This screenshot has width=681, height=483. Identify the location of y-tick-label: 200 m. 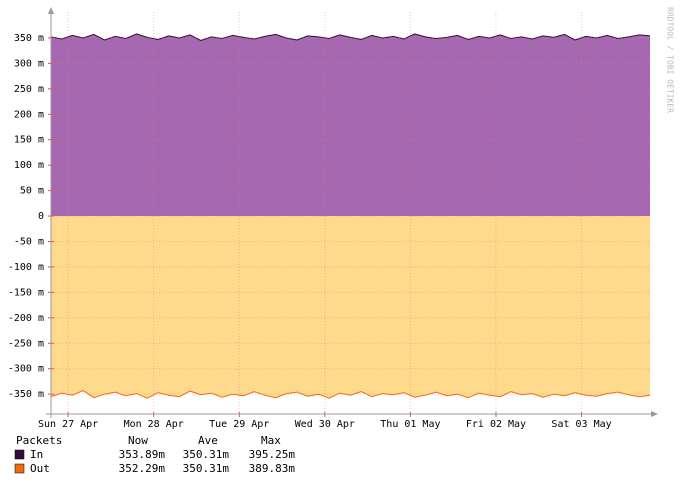
(29, 114).